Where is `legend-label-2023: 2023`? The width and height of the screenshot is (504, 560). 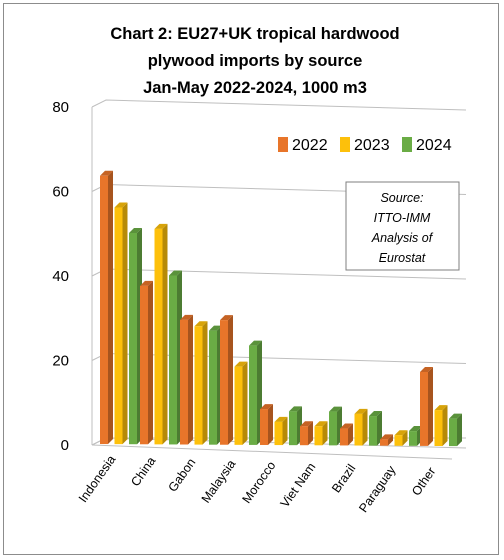
legend-label-2023: 2023 is located at coordinates (372, 145).